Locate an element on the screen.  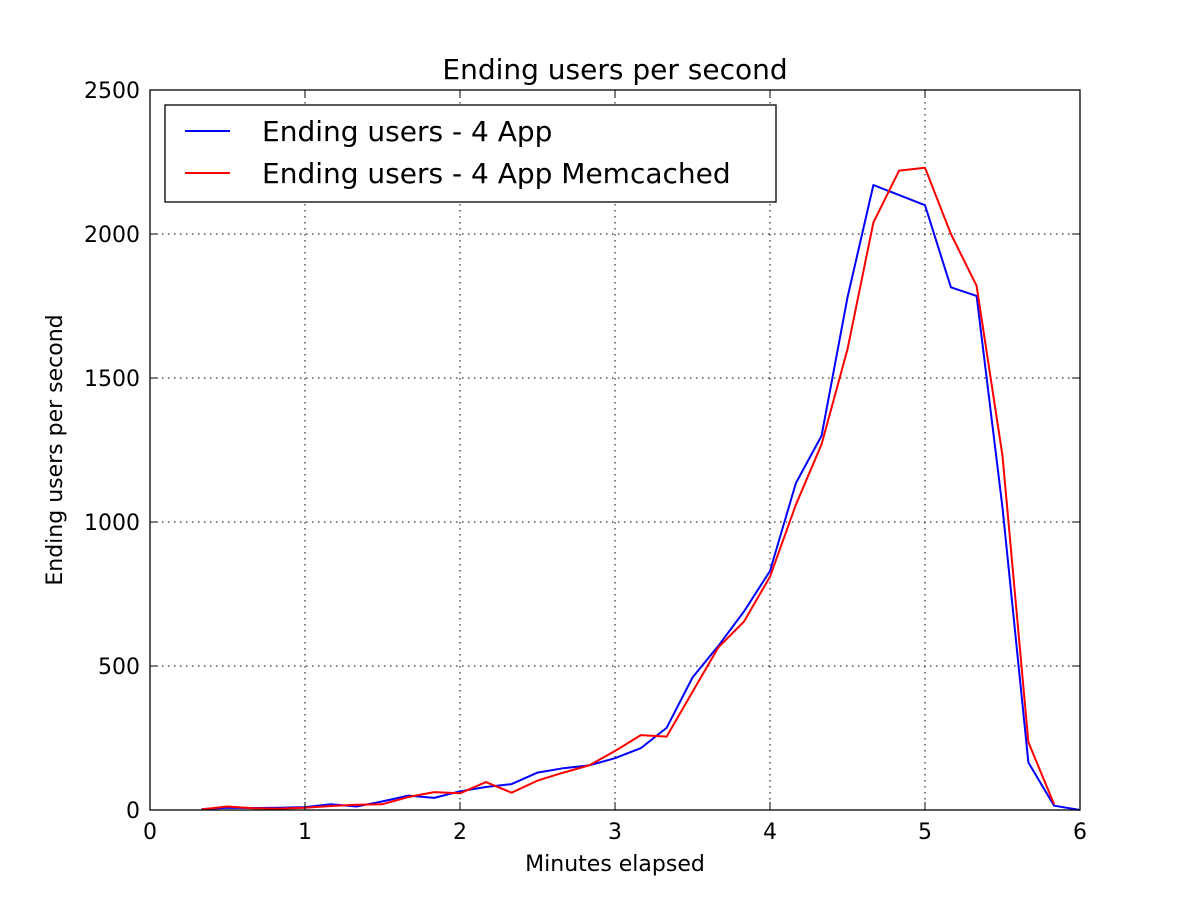
legend-box is located at coordinates (470, 153).